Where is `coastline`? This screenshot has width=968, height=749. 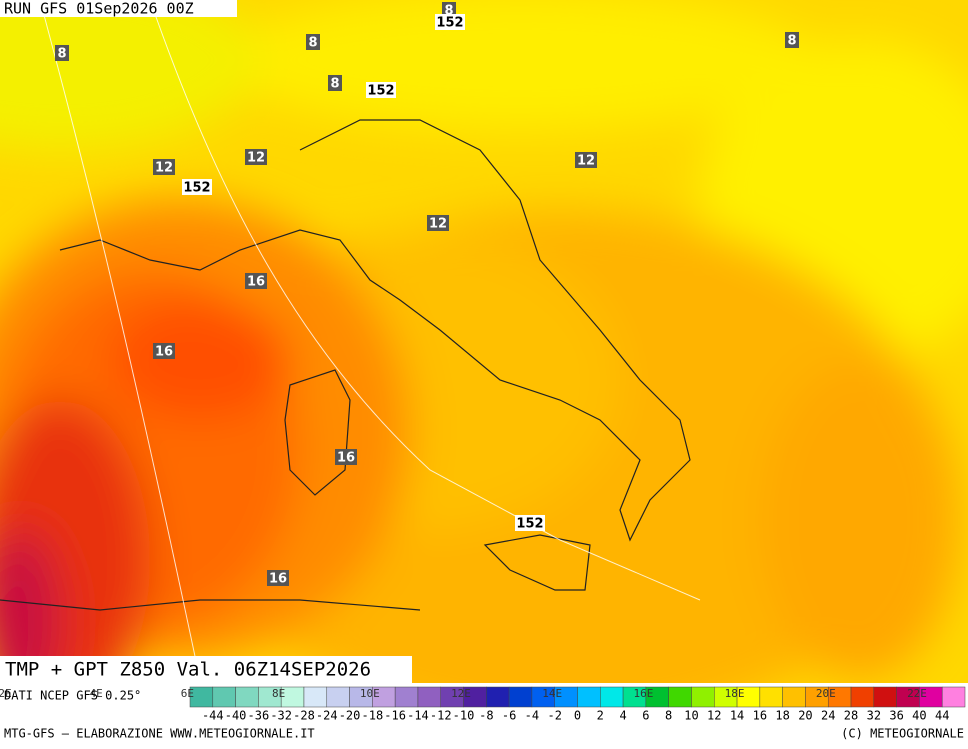
coastline is located at coordinates (210, 605).